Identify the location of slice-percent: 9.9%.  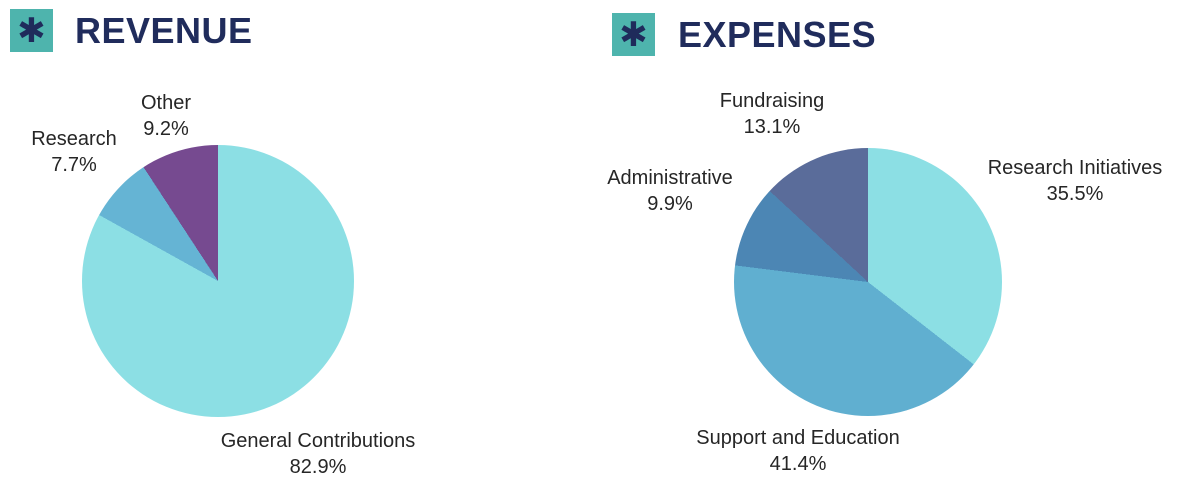
(670, 204).